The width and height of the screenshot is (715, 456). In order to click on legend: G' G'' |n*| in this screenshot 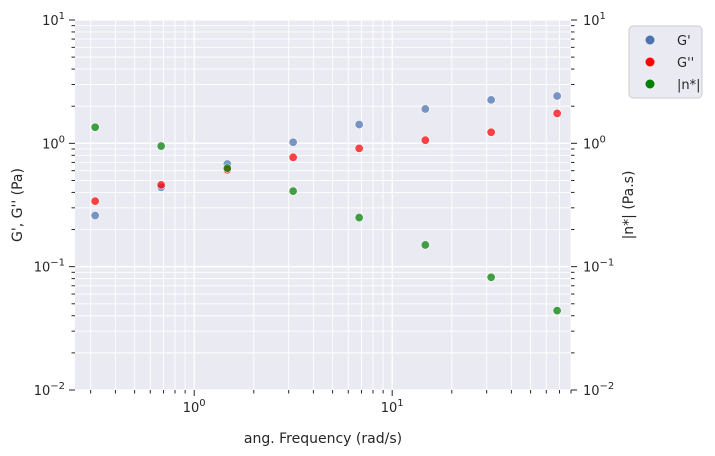, I will do `click(665, 62)`.